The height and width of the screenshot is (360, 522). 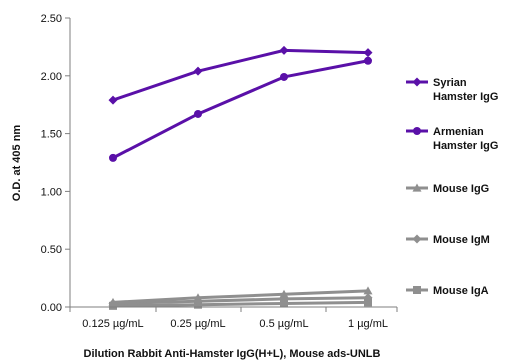 I want to click on y-tick-label: 1.00, so click(x=51, y=192).